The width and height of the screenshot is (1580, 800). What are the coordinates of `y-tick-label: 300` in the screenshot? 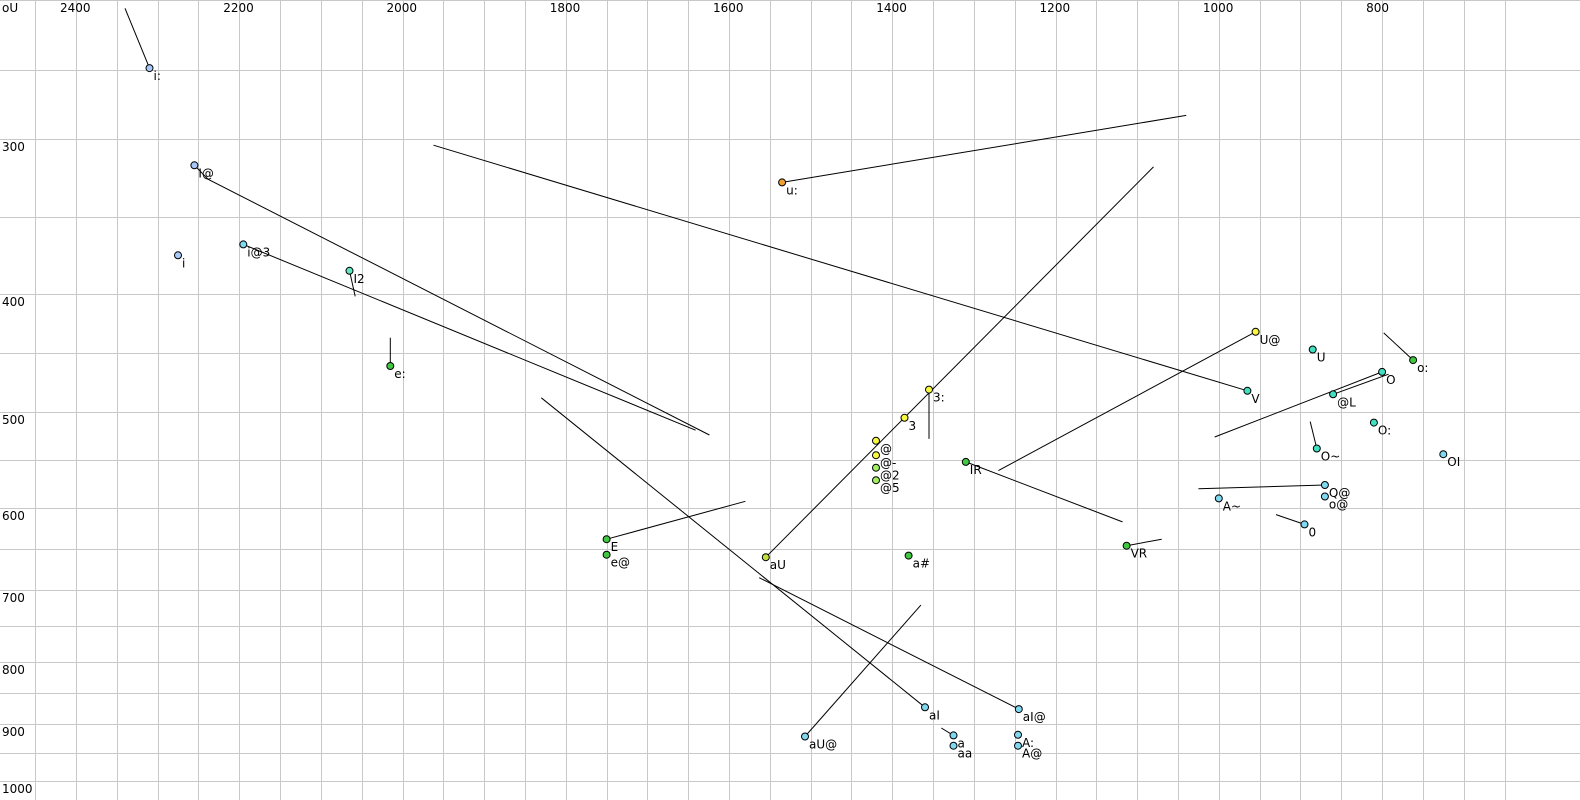 It's located at (13, 147).